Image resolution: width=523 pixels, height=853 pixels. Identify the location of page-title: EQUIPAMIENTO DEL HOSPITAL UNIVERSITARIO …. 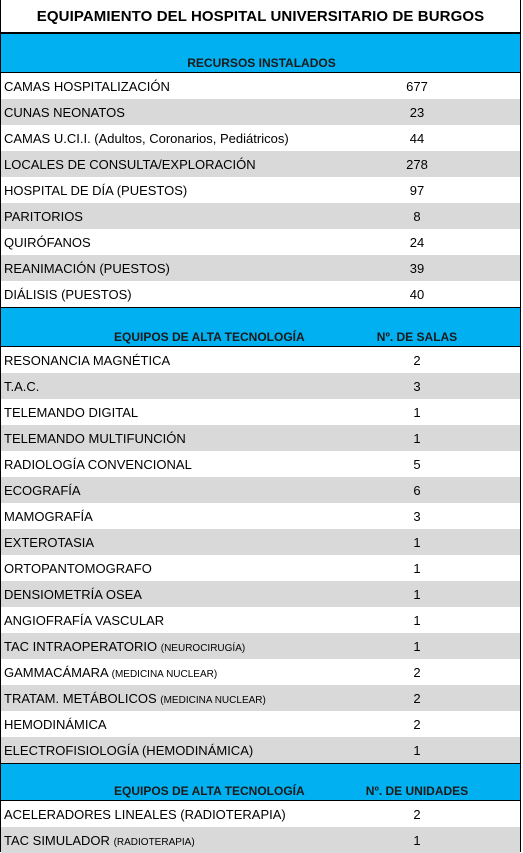
(260, 16).